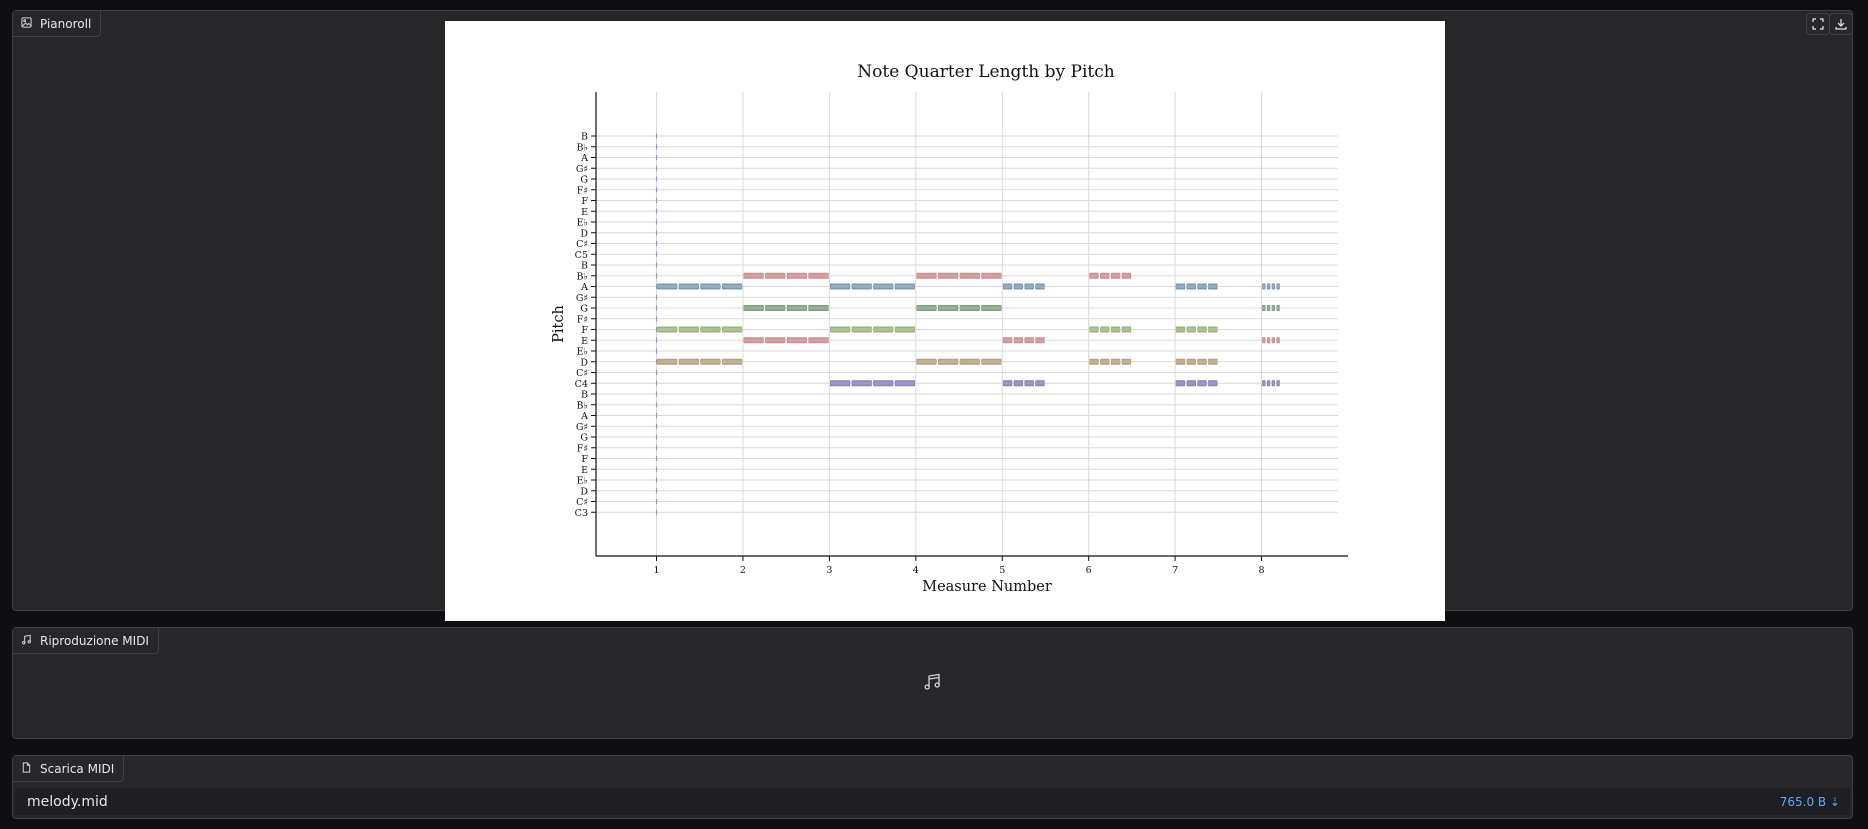 The height and width of the screenshot is (829, 1868). Describe the element at coordinates (1818, 24) in the screenshot. I see `fullscreen-button` at that location.